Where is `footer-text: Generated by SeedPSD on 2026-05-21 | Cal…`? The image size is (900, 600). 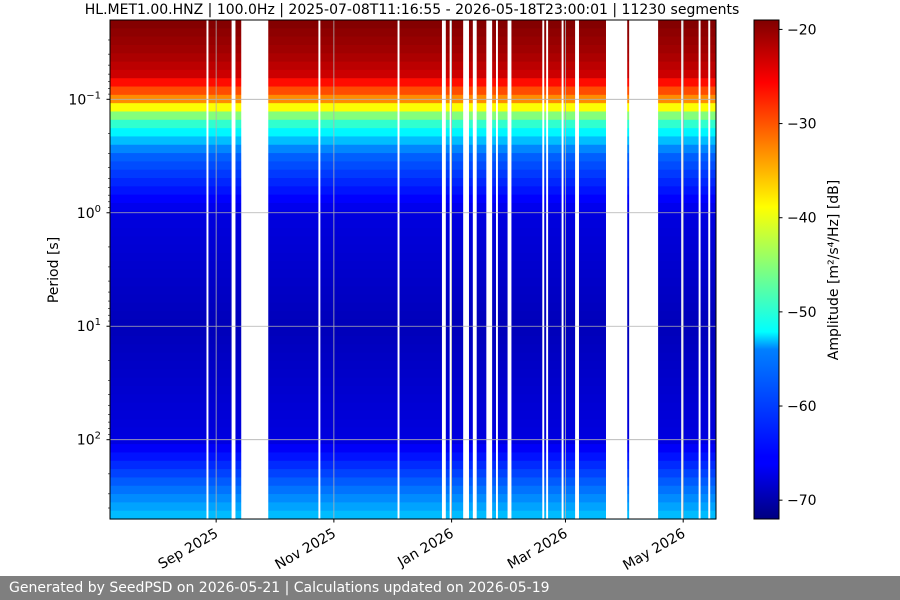
footer-text: Generated by SeedPSD on 2026-05-21 | Cal… is located at coordinates (279, 588).